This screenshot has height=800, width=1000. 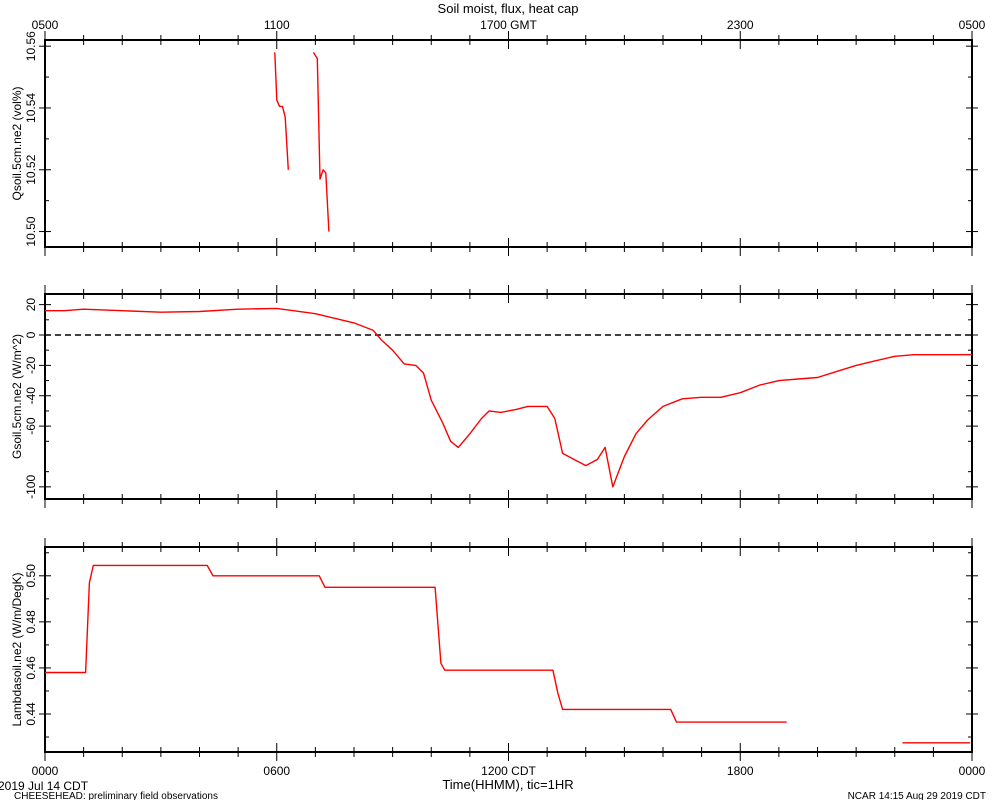 I want to click on y-tick-label: -40, so click(x=31, y=396).